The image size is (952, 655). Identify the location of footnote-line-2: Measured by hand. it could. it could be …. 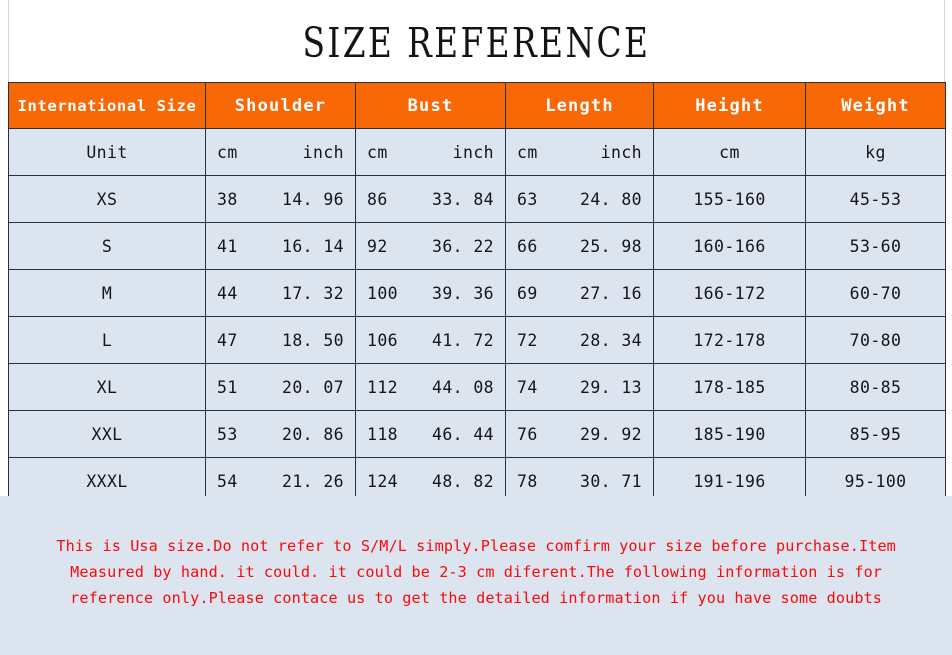
(476, 572).